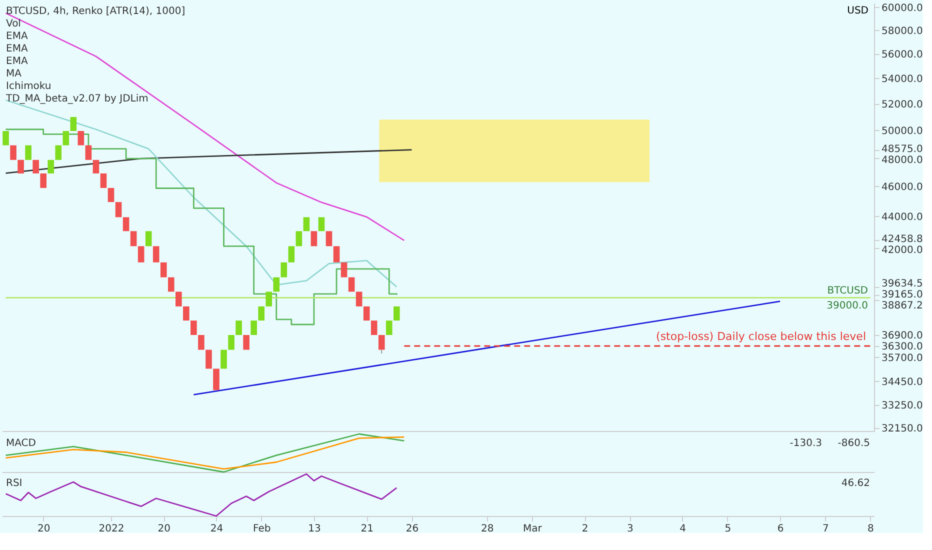 The image size is (932, 550). Describe the element at coordinates (902, 187) in the screenshot. I see `y-tick-label: 46000.0` at that location.